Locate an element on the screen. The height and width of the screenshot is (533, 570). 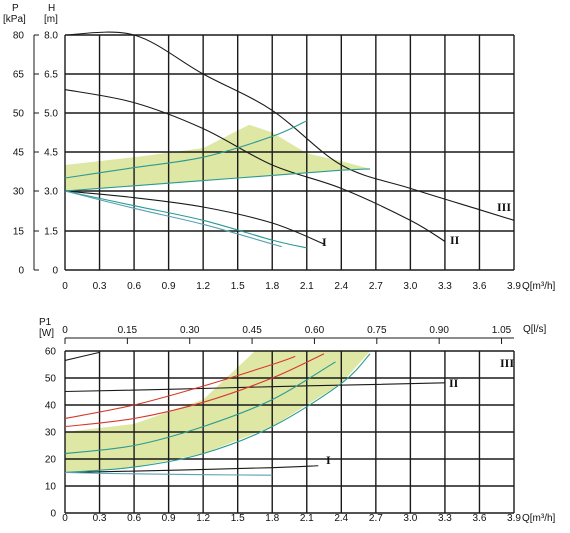
flow-tick-labels-bottom-chart: 0 0.3 0.6 0.9 1.2 1.5 1.8 2.1 2.4 2.7 3.0 3.3 3.6 3.9 is located at coordinates (291, 518).